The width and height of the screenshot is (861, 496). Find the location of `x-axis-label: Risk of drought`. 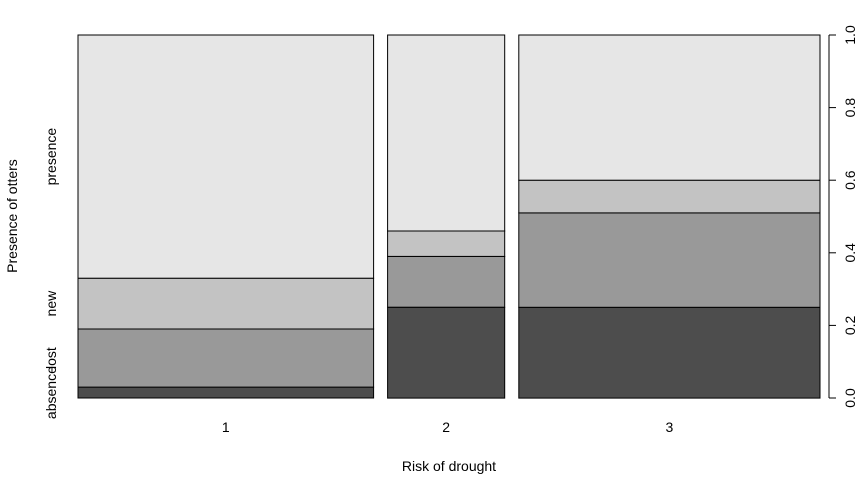

x-axis-label: Risk of drought is located at coordinates (449, 466).